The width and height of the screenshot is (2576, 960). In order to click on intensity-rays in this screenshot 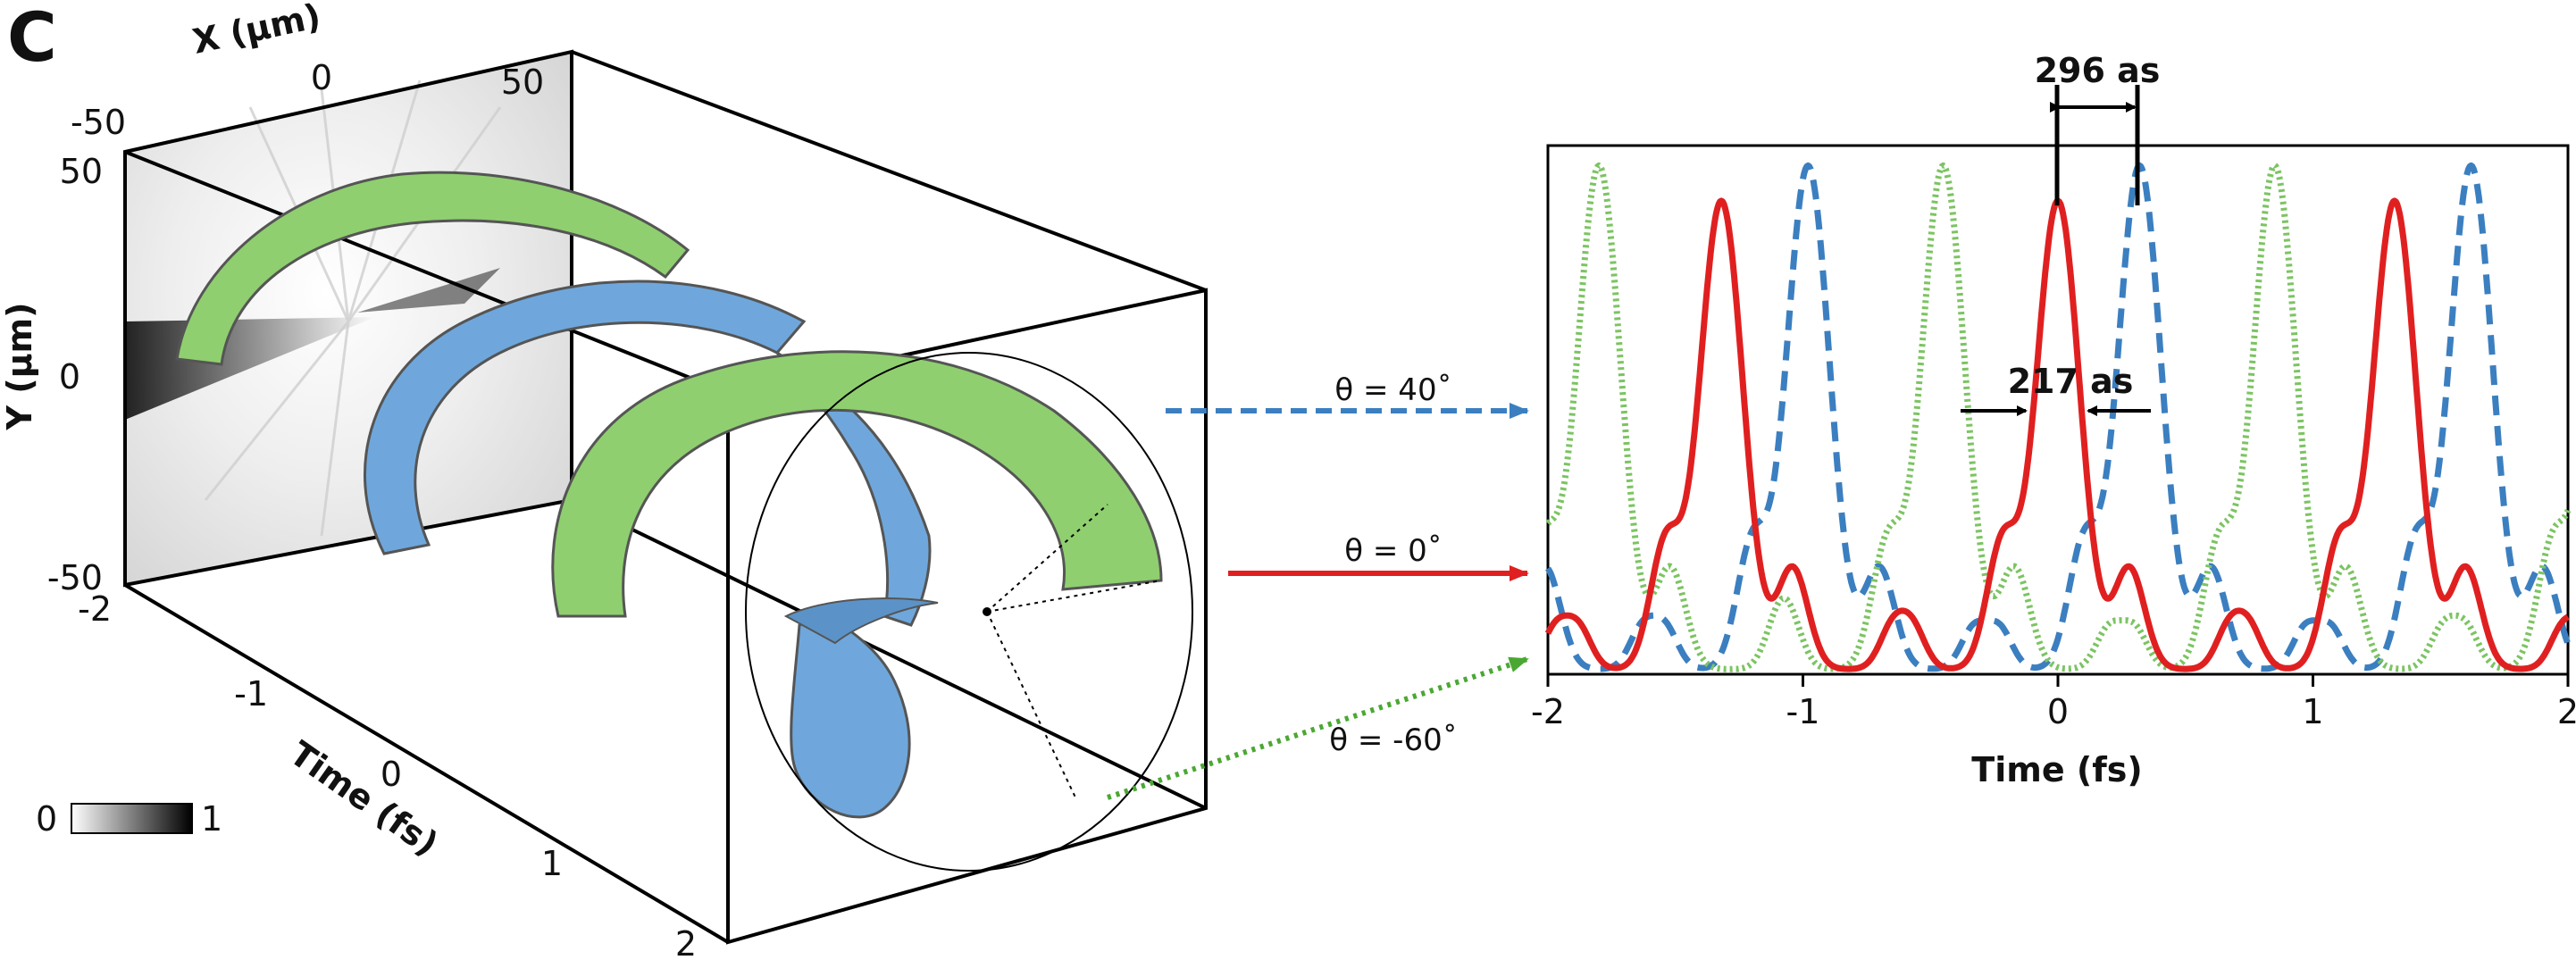, I will do `click(353, 308)`.